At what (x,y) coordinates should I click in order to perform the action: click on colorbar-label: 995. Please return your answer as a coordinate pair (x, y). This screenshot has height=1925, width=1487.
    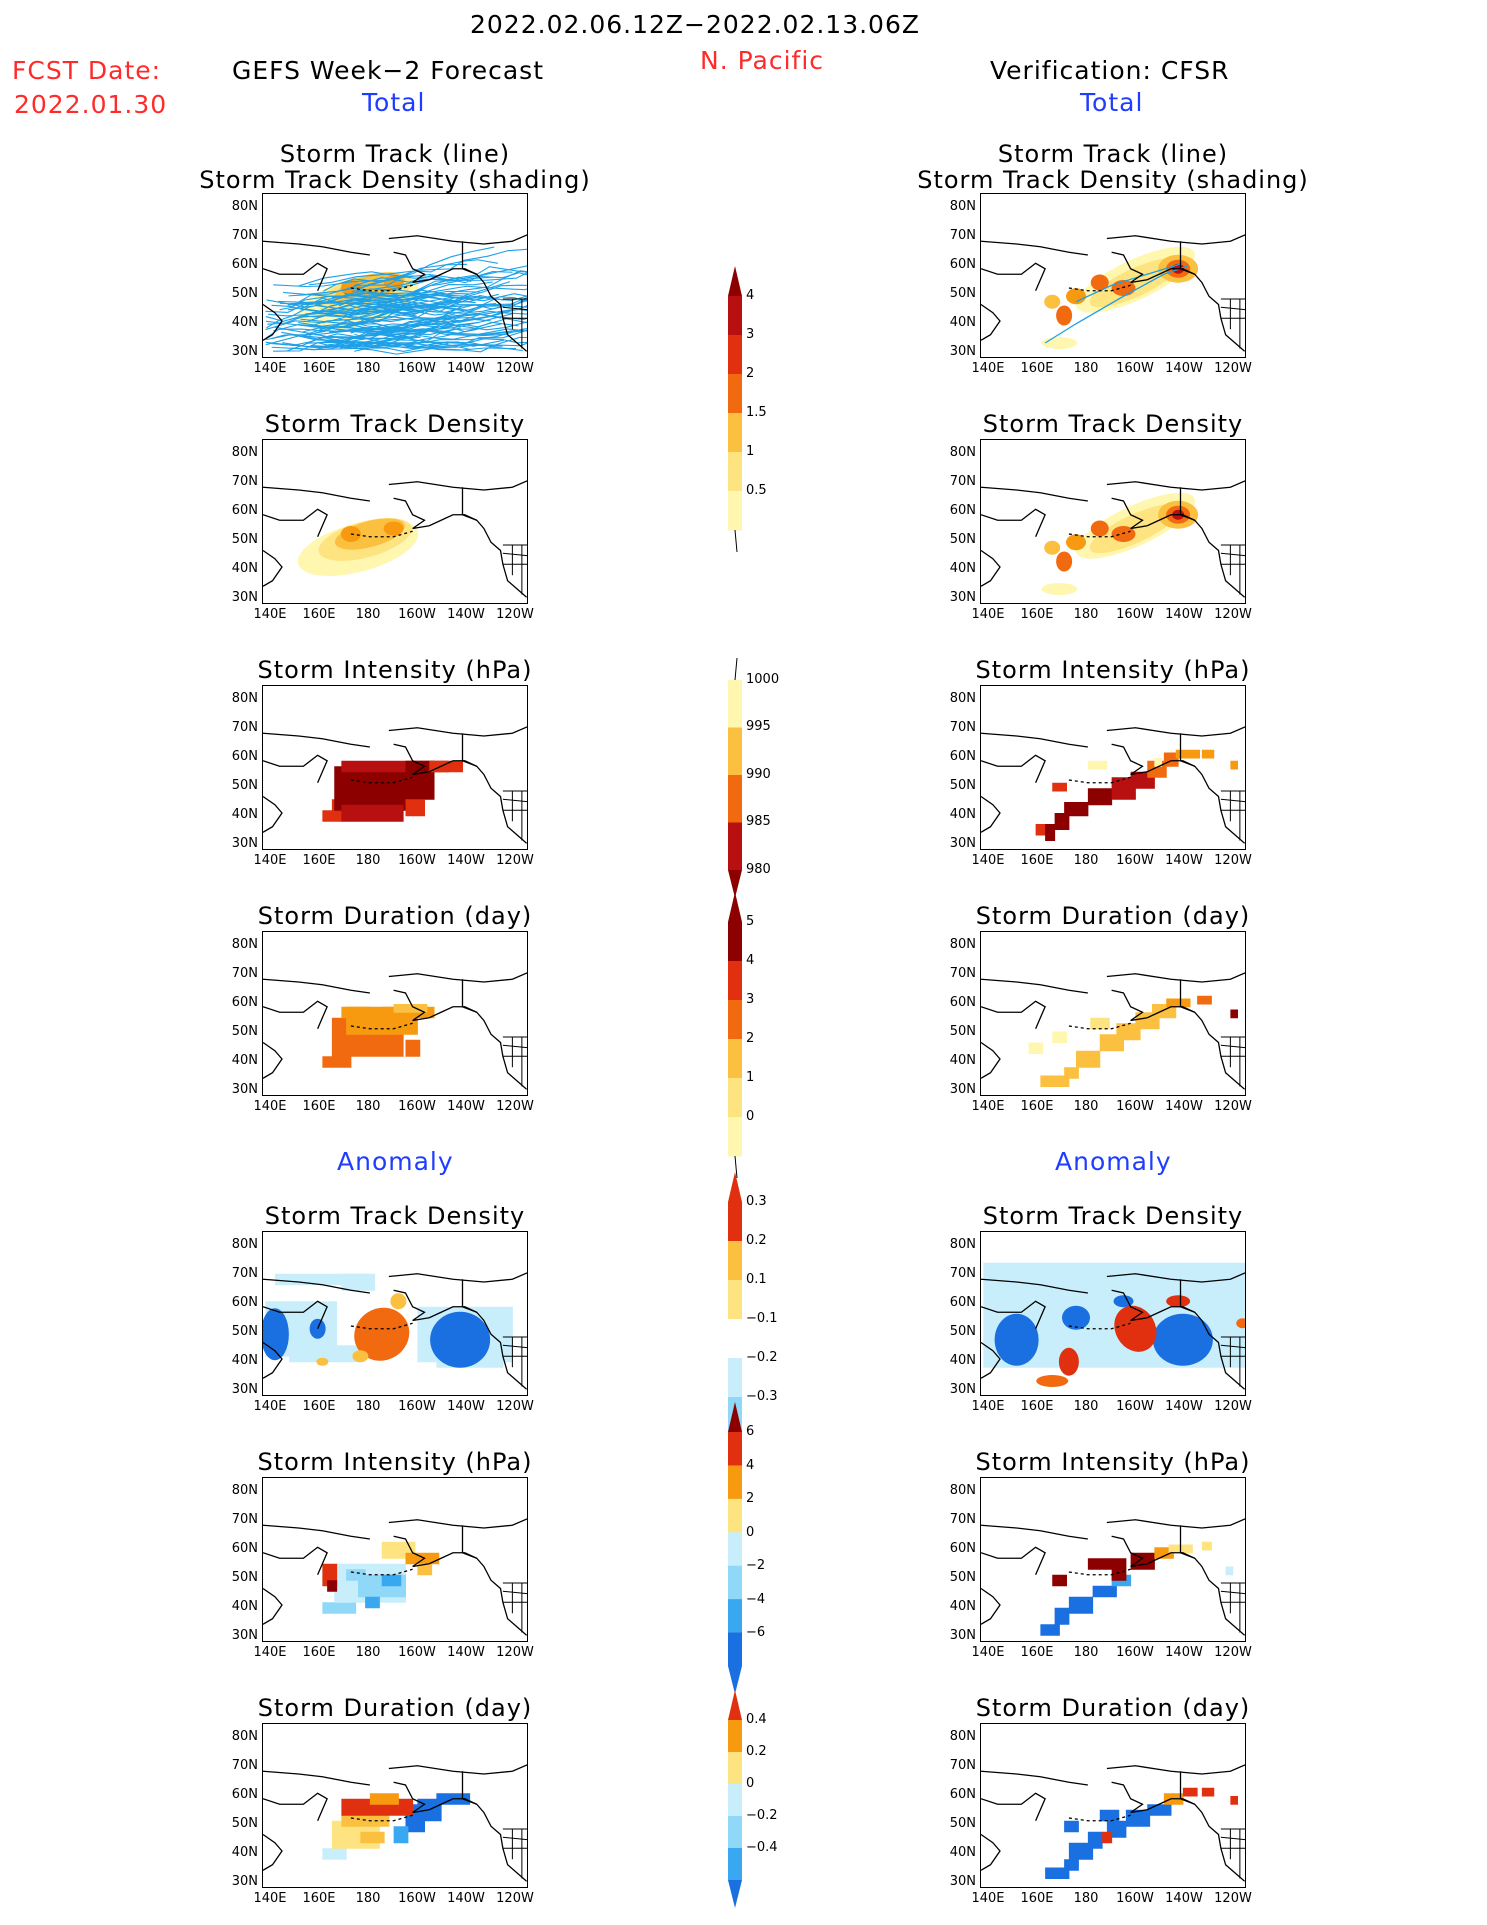
    Looking at the image, I should click on (758, 726).